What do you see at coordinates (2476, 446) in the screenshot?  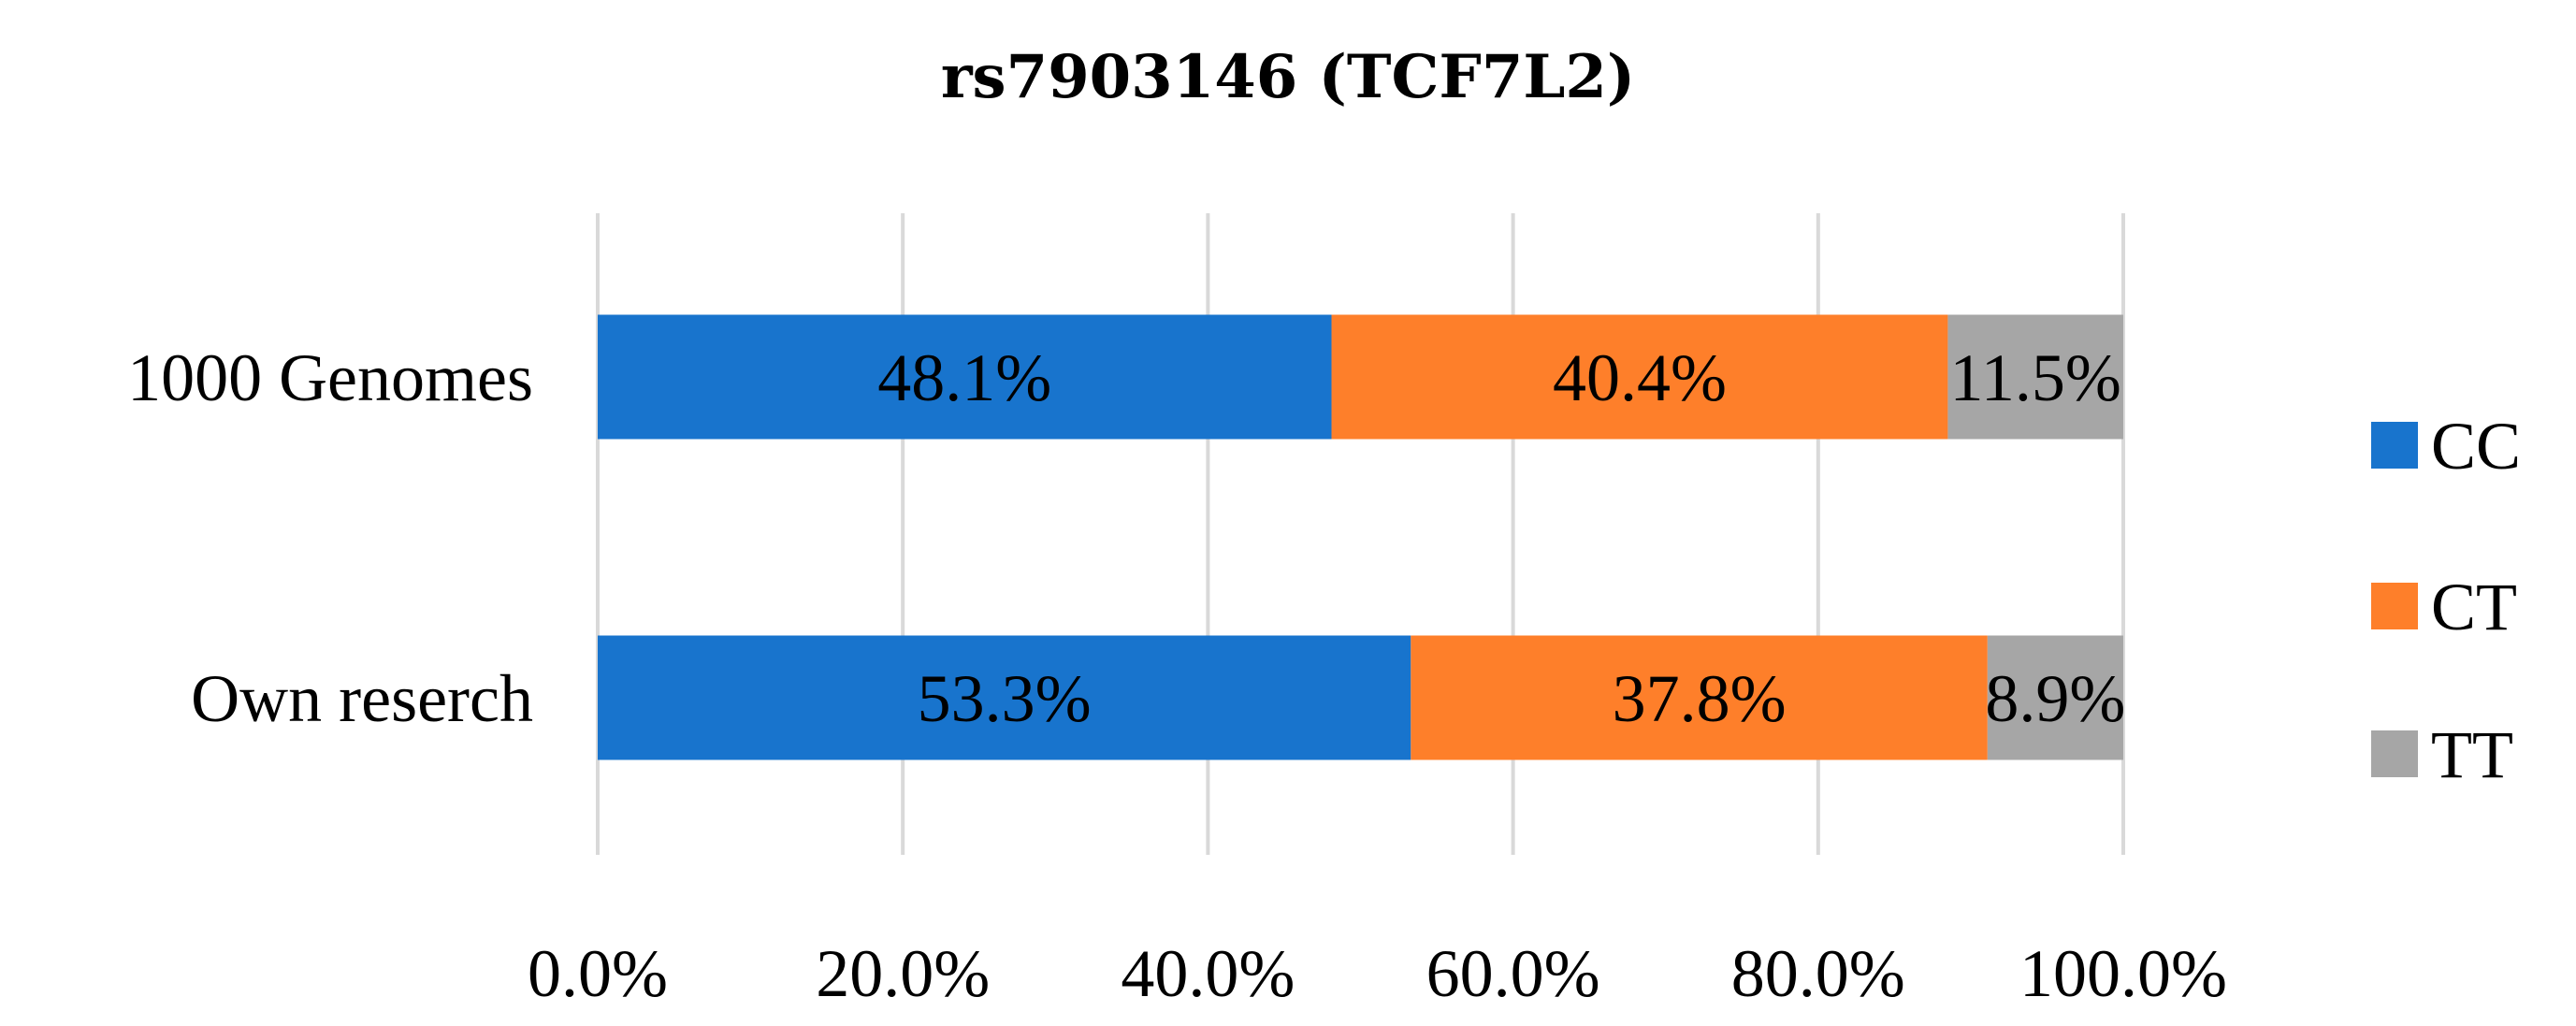 I see `legend-label: CC` at bounding box center [2476, 446].